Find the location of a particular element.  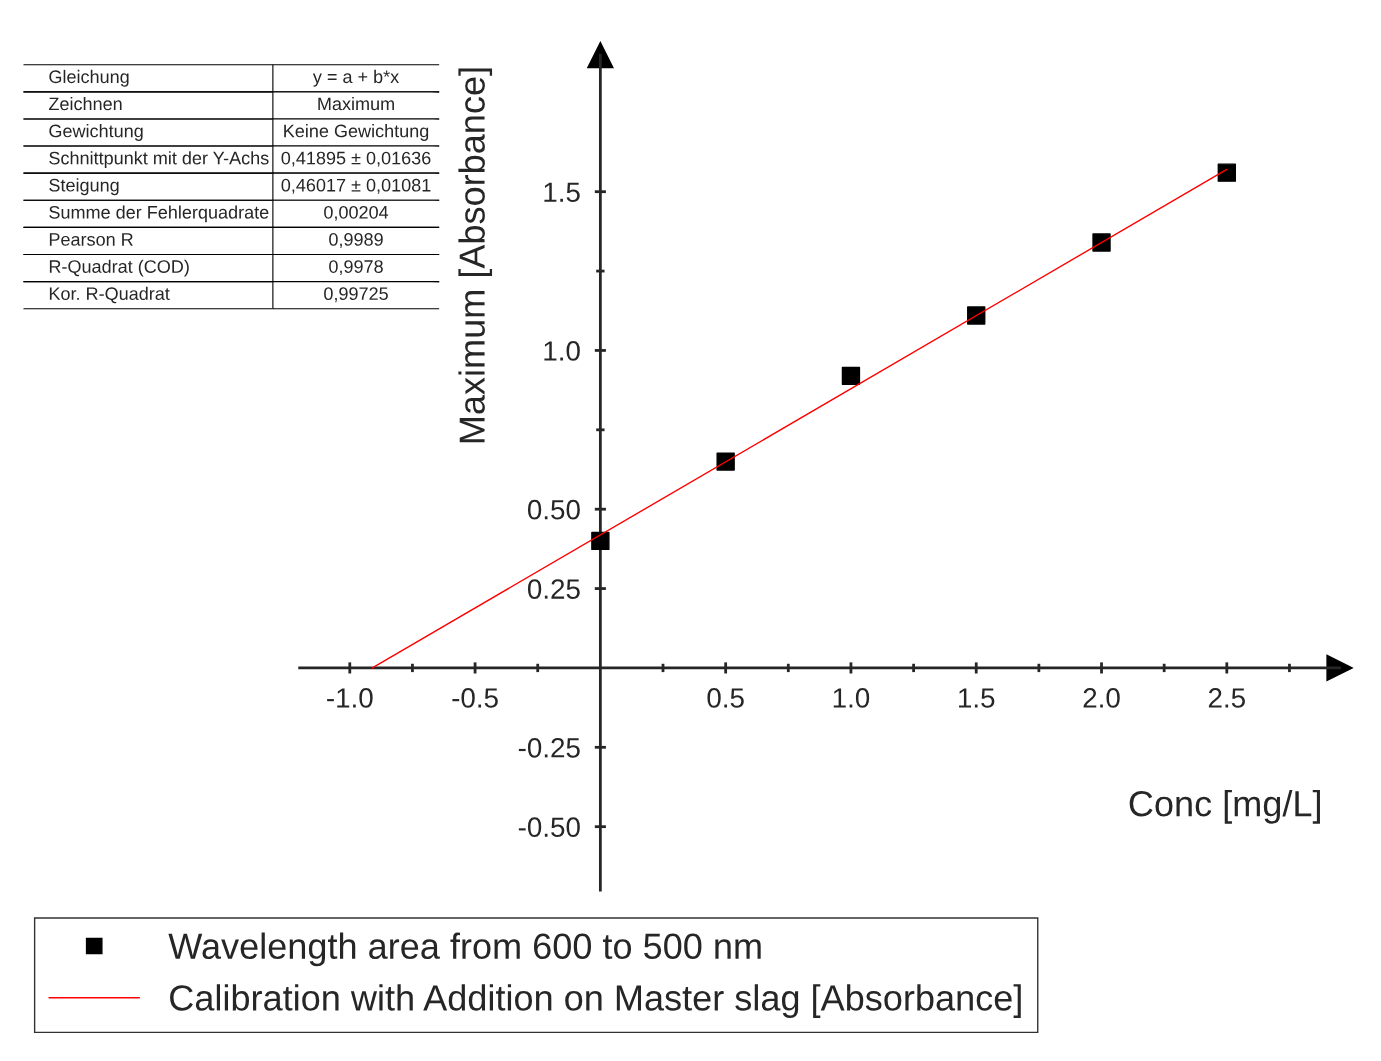

annotation: Keine Gewichtung is located at coordinates (356, 132).